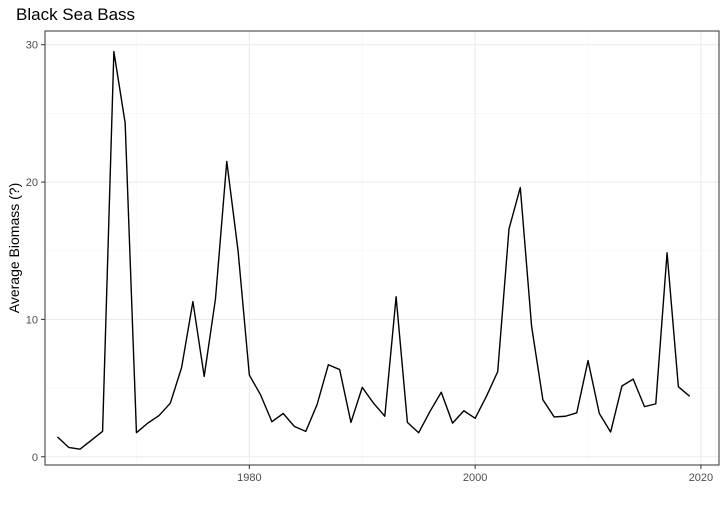  What do you see at coordinates (14, 248) in the screenshot?
I see `y-axis-label: Average Biomass (?)` at bounding box center [14, 248].